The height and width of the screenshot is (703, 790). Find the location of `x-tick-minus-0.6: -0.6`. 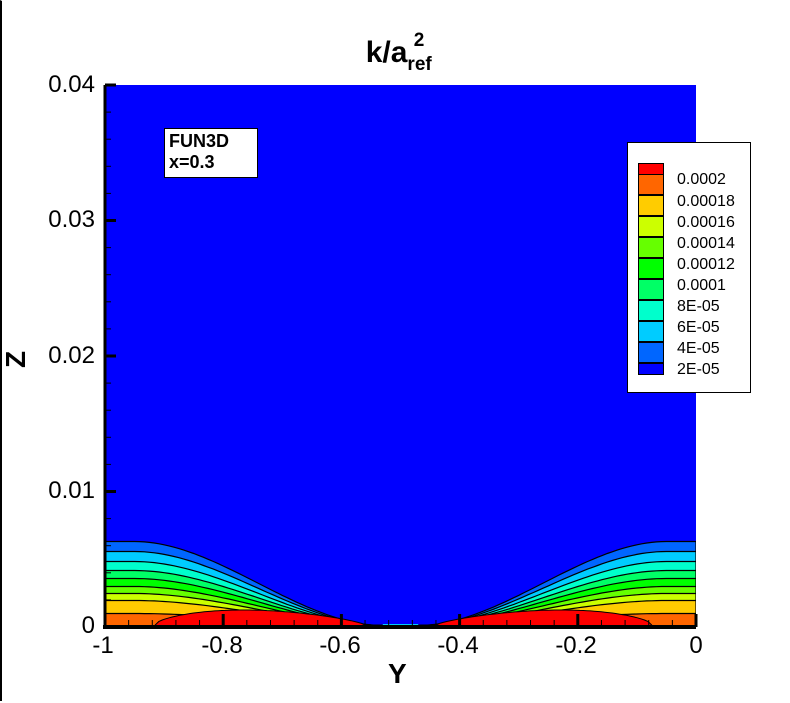

x-tick-minus-0.6: -0.6 is located at coordinates (340, 645).